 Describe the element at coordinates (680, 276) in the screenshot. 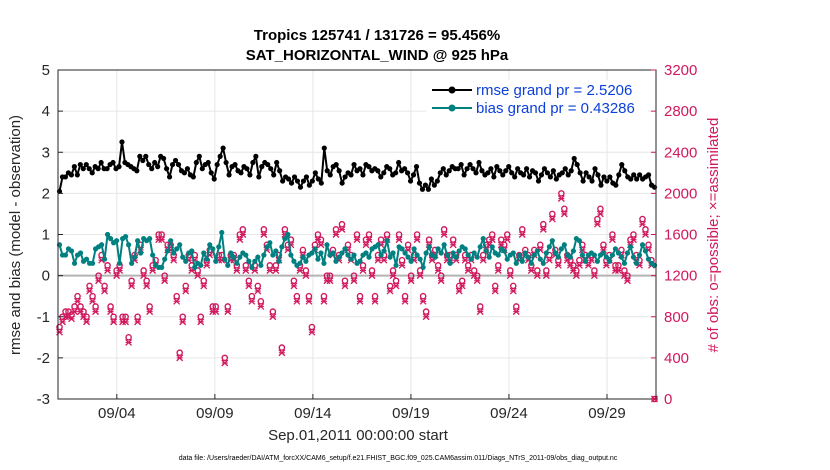

I see `y-right-tick-label: 1200` at that location.